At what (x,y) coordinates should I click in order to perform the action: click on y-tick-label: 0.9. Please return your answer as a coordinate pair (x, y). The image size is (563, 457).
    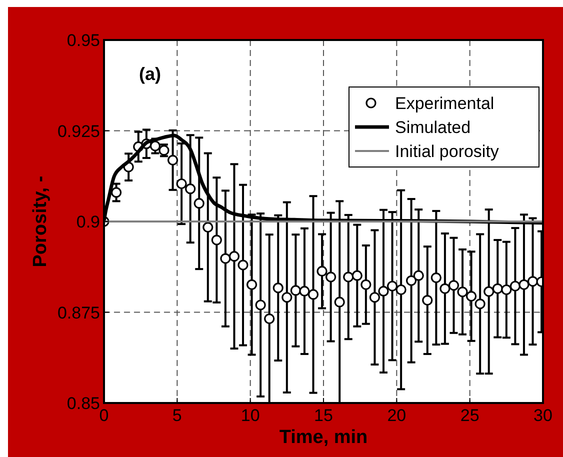
    Looking at the image, I should click on (88, 222).